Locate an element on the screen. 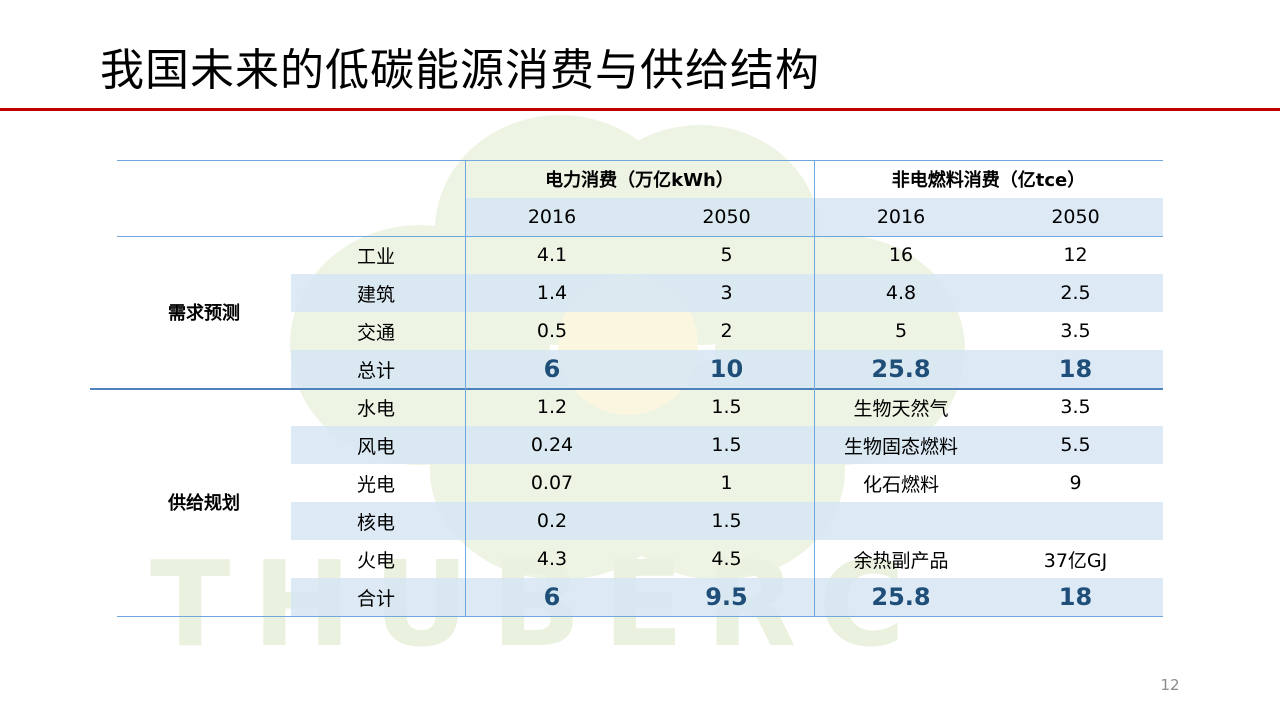 This screenshot has height=720, width=1280. total-cell: 10 is located at coordinates (726, 369).